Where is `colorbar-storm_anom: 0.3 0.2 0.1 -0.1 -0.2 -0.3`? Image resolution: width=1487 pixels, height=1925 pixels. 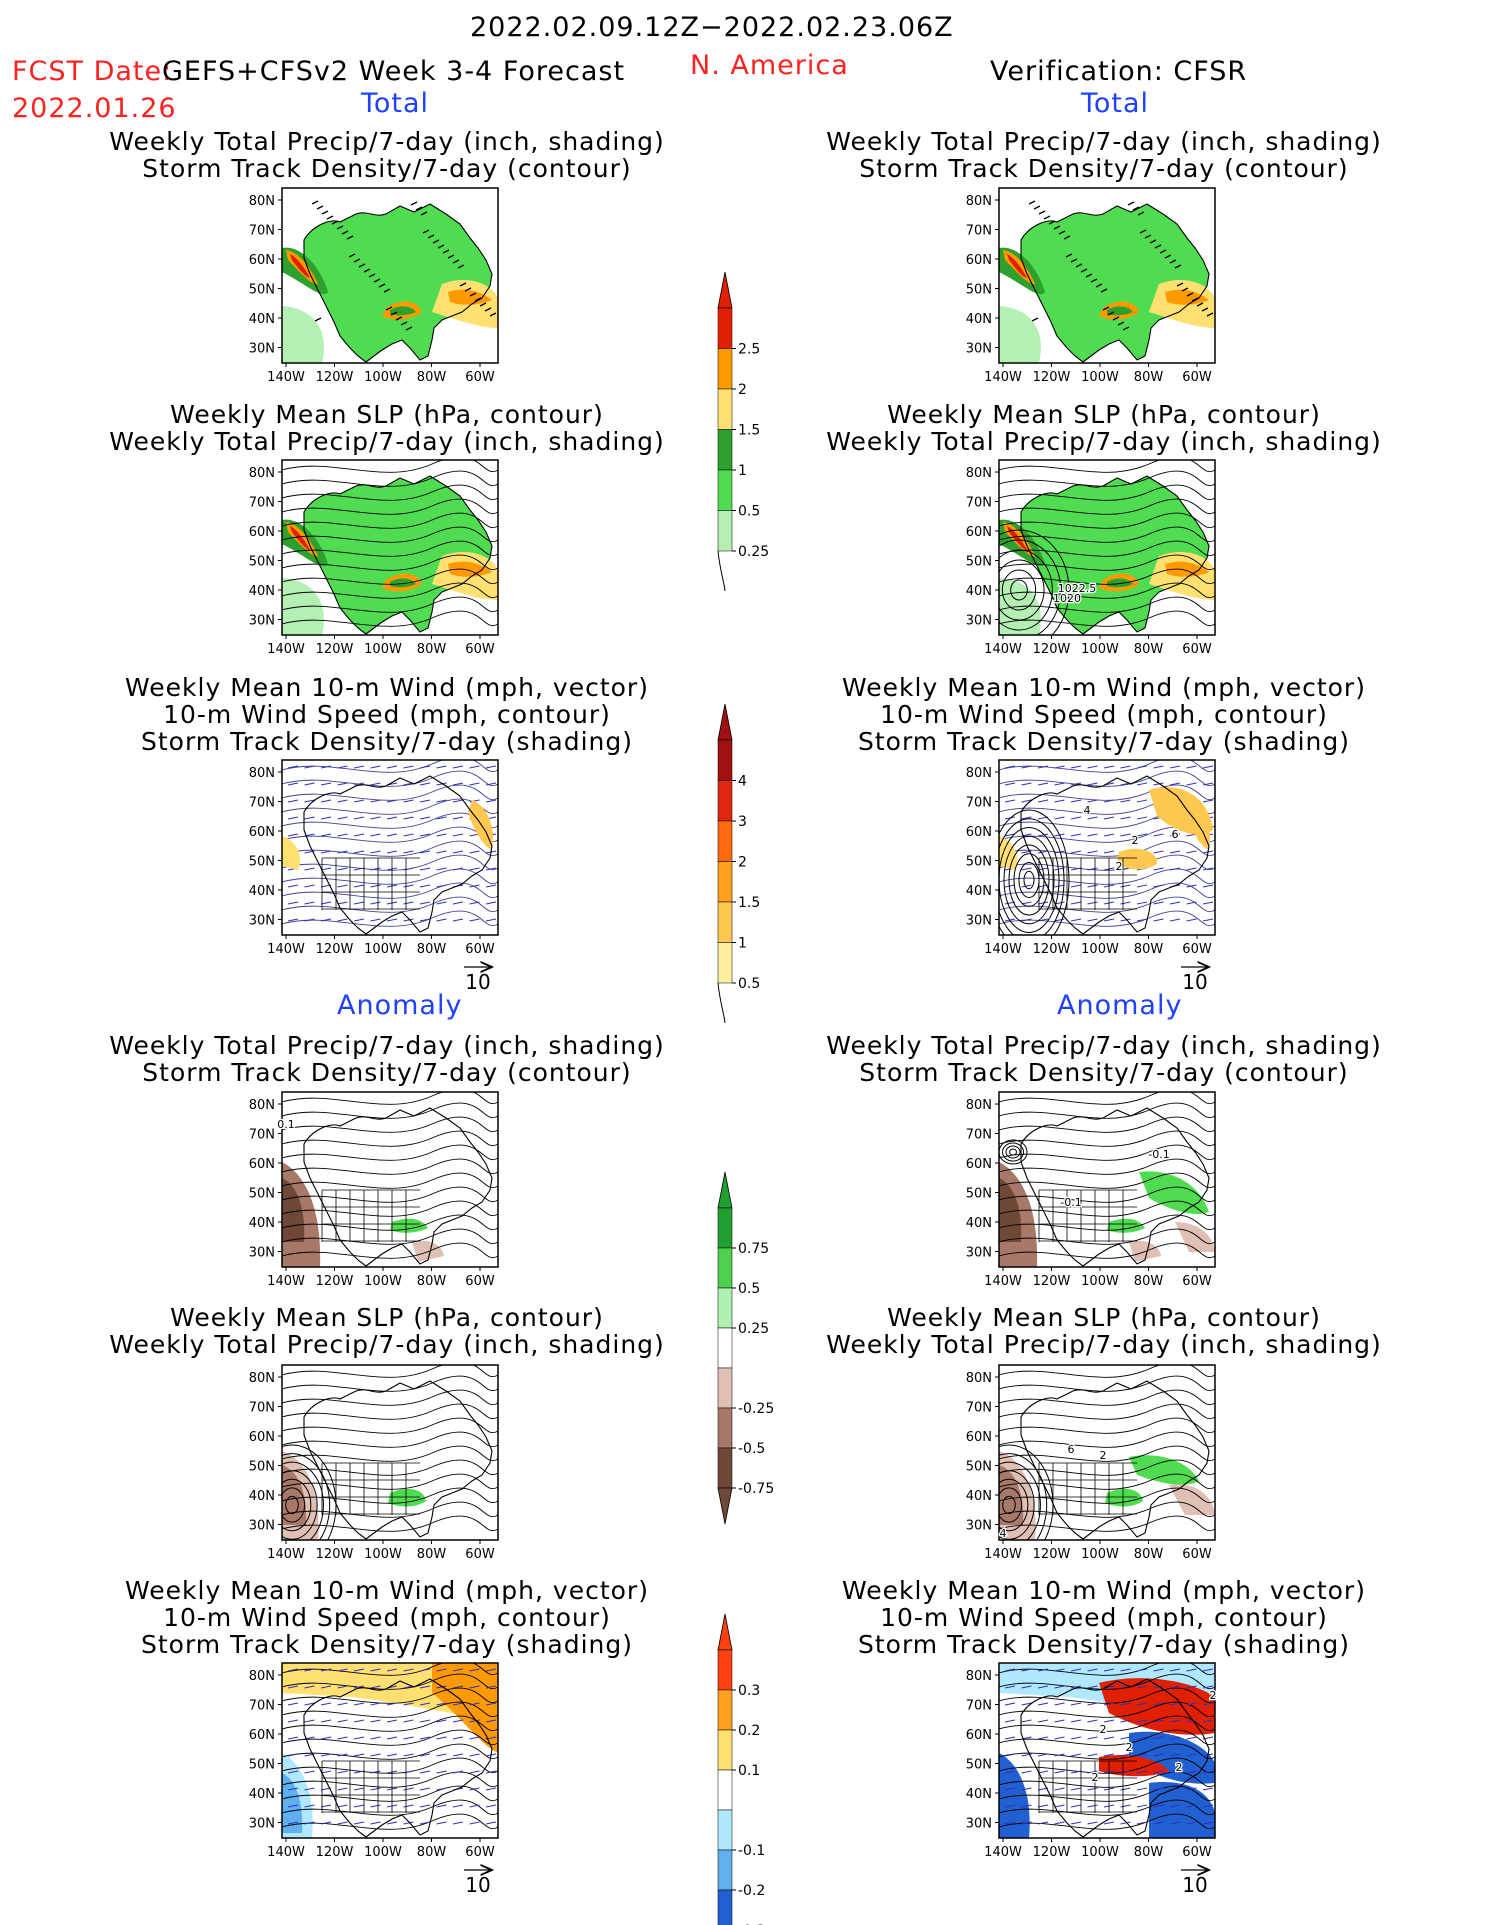 colorbar-storm_anom: 0.3 0.2 0.1 -0.1 -0.2 -0.3 is located at coordinates (741, 1769).